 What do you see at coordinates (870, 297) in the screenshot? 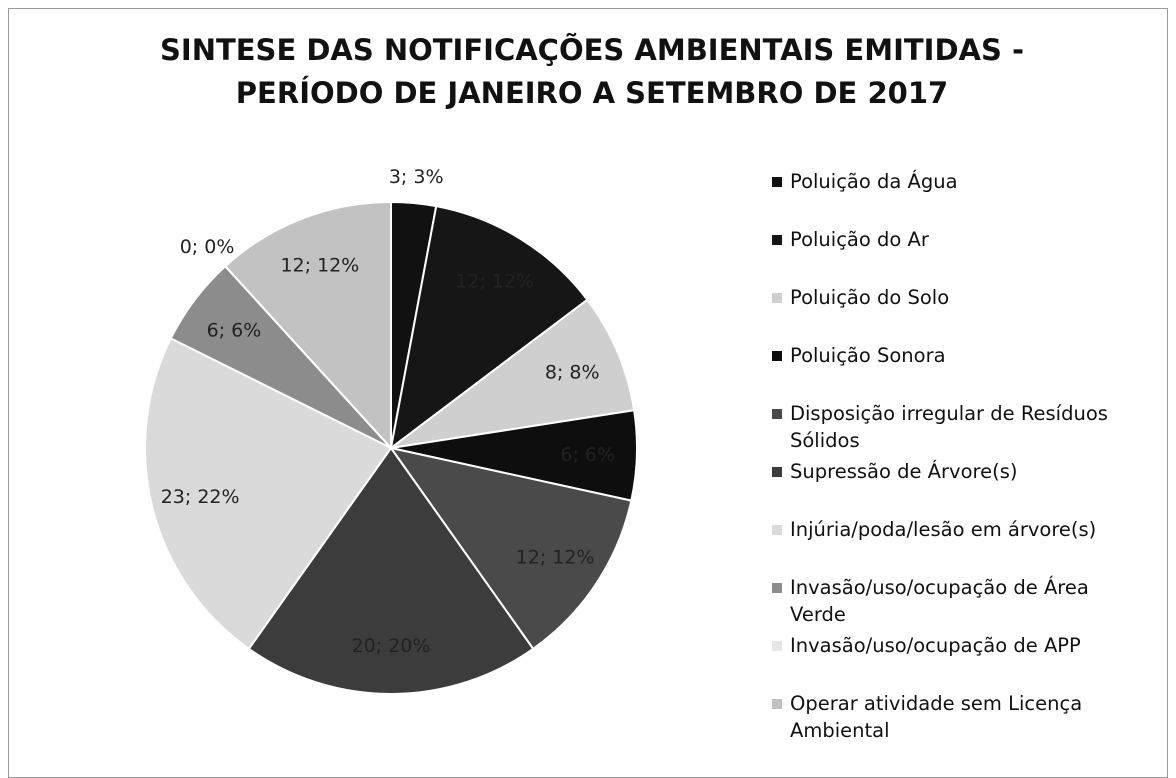
I see `legend-label: Poluição do Solo` at bounding box center [870, 297].